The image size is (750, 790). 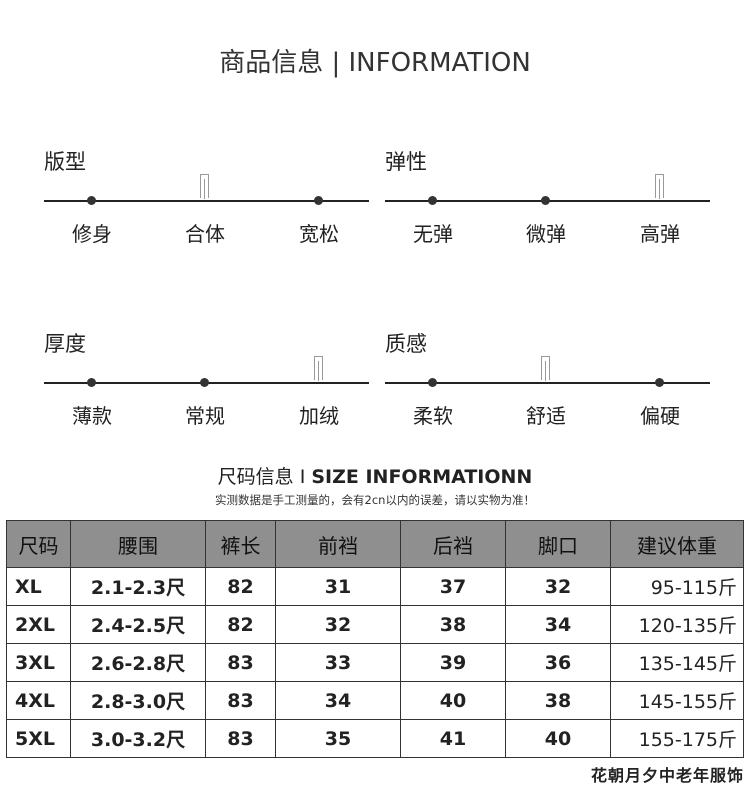 I want to click on table-row: 3XL 2.6-2.8尺 83 33 39 36 135-145斤, so click(x=375, y=662).